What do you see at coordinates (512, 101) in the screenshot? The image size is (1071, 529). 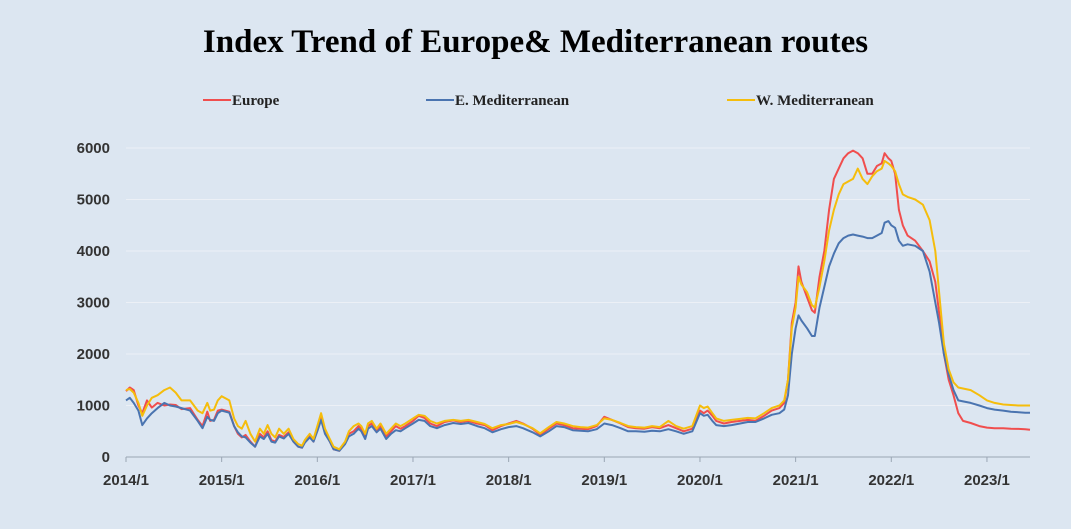 I see `legend-label: E. Mediterranean` at bounding box center [512, 101].